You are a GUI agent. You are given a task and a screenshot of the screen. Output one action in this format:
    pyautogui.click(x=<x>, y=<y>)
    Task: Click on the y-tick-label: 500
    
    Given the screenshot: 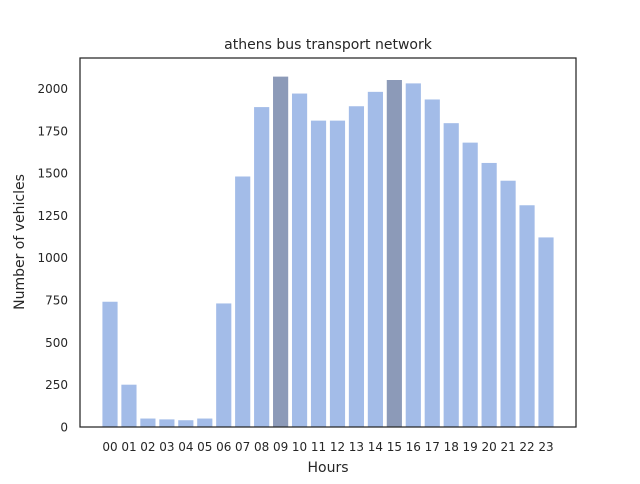 What is the action you would take?
    pyautogui.click(x=56, y=343)
    